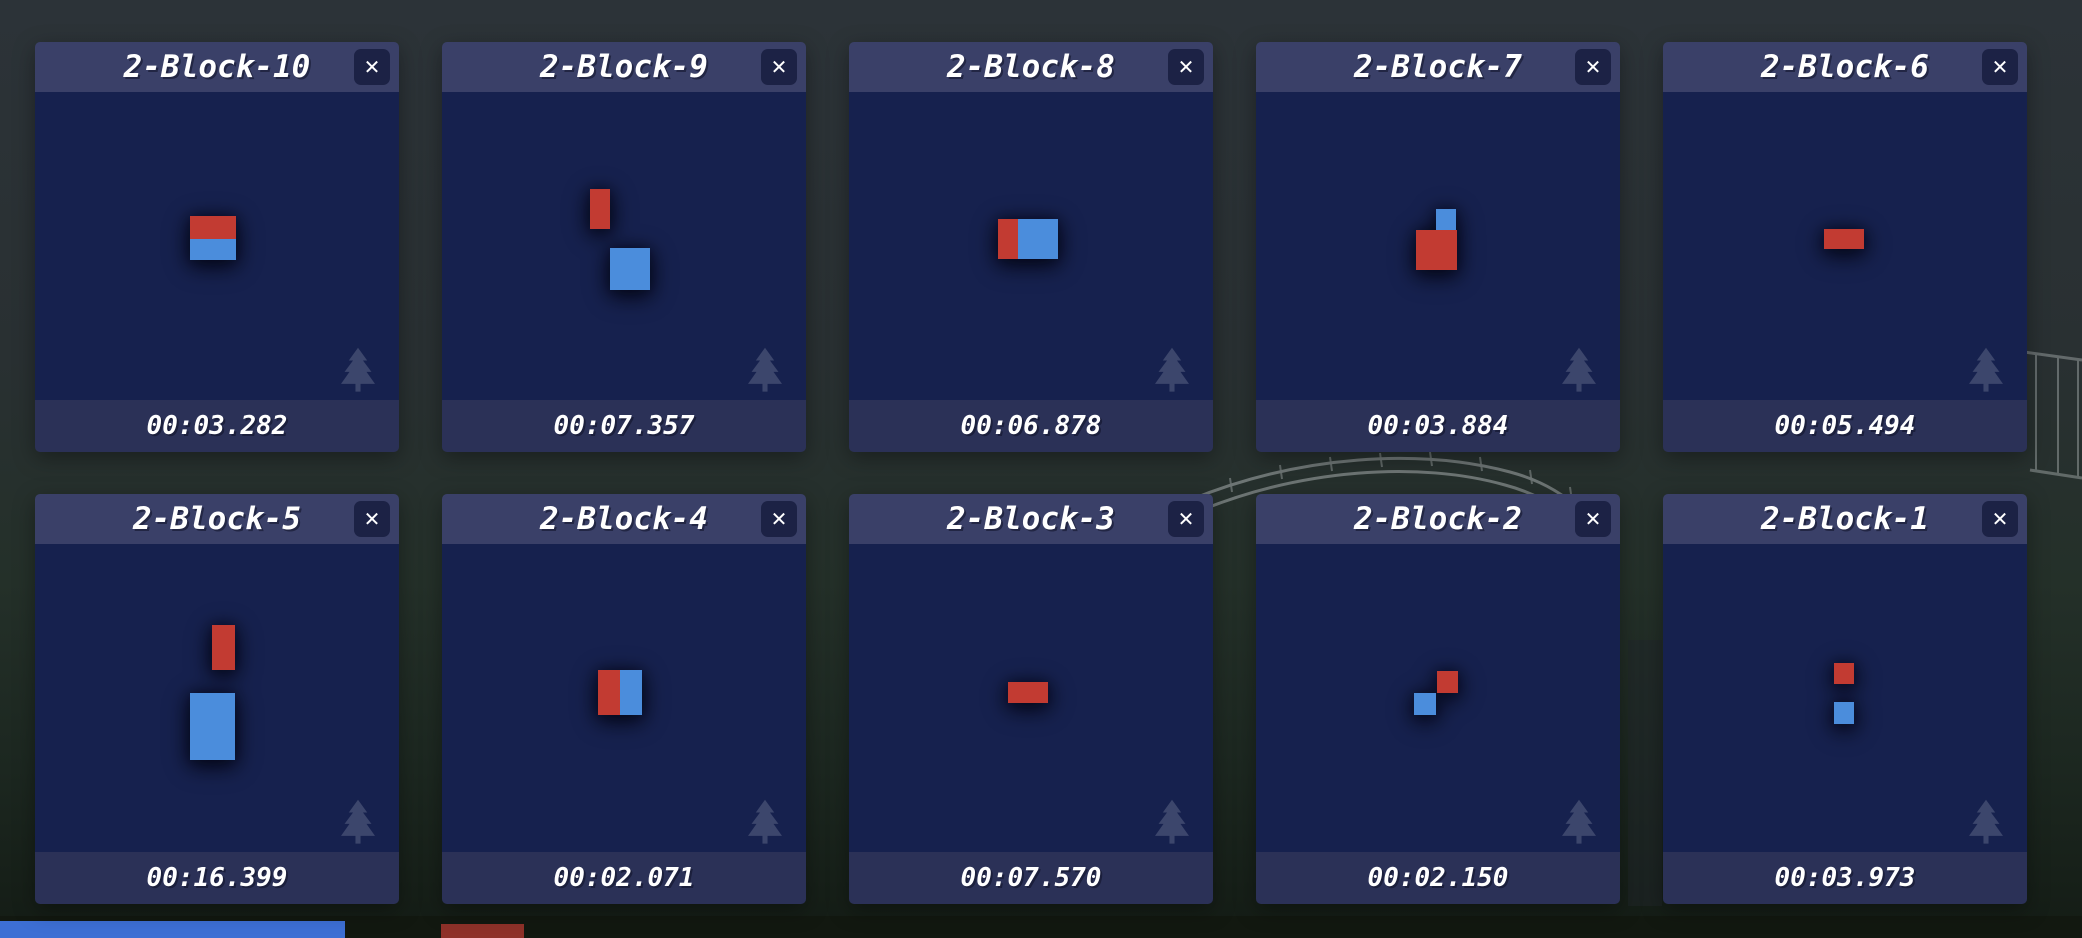 Image resolution: width=2082 pixels, height=938 pixels. I want to click on panel-title: 2-Block-1, so click(1845, 519).